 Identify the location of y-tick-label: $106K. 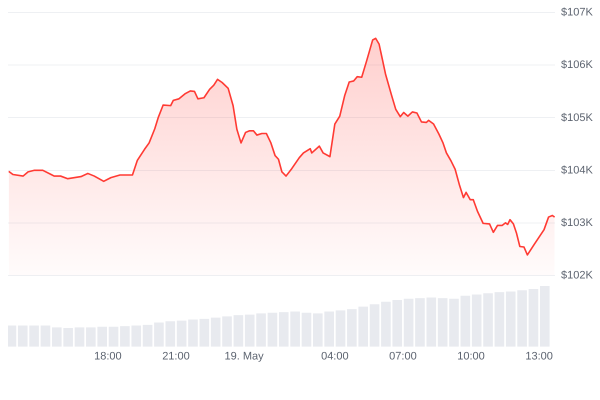
(577, 65).